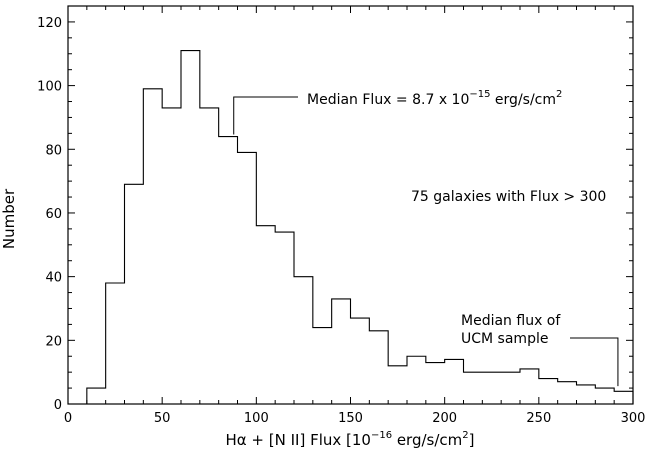 The image size is (652, 457). I want to click on y-tick-label: 0, so click(58, 405).